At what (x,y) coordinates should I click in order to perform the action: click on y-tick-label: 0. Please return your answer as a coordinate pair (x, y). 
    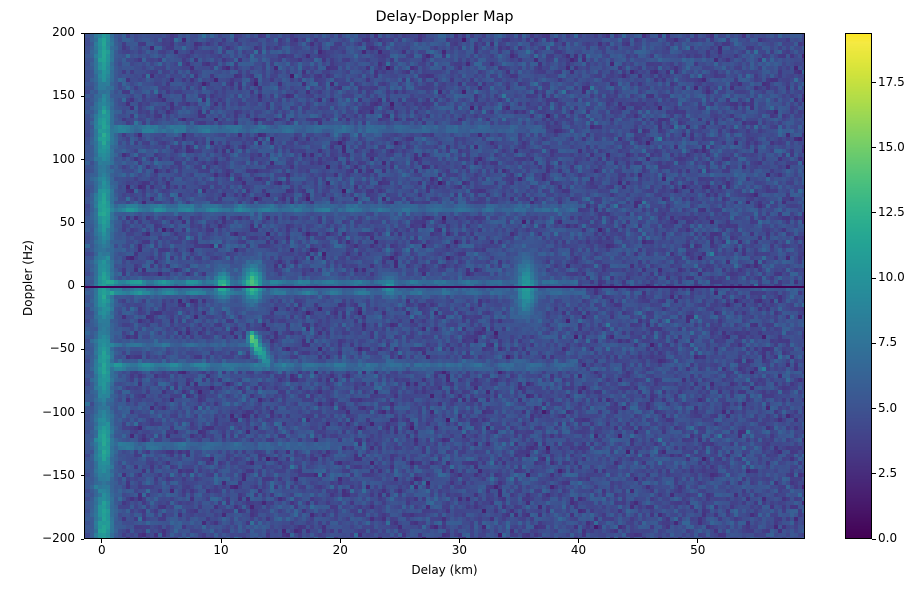
    Looking at the image, I should click on (71, 285).